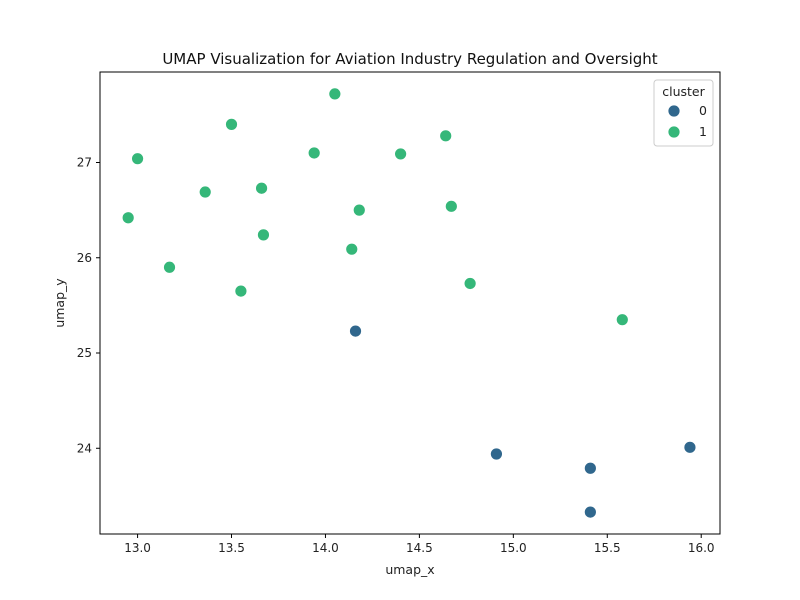  Describe the element at coordinates (84, 258) in the screenshot. I see `y-tick-label: 26` at that location.